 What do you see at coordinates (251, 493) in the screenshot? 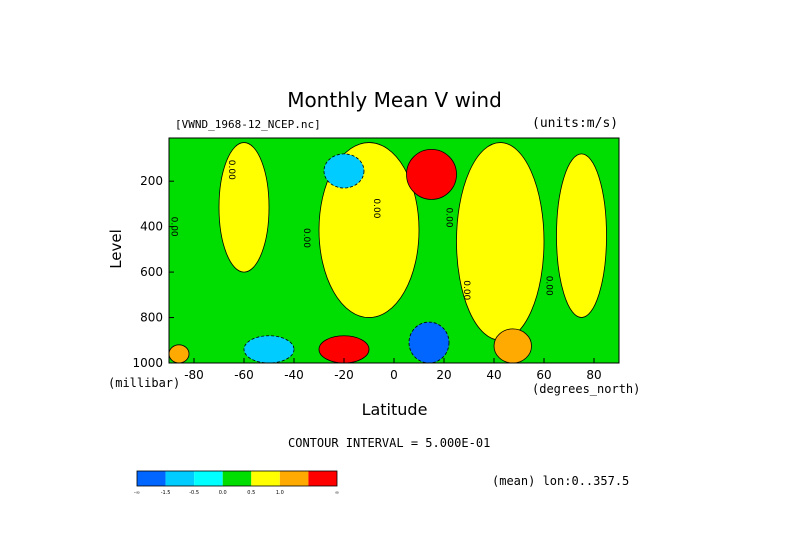
I see `colorbar-label-4: 0.5` at bounding box center [251, 493].